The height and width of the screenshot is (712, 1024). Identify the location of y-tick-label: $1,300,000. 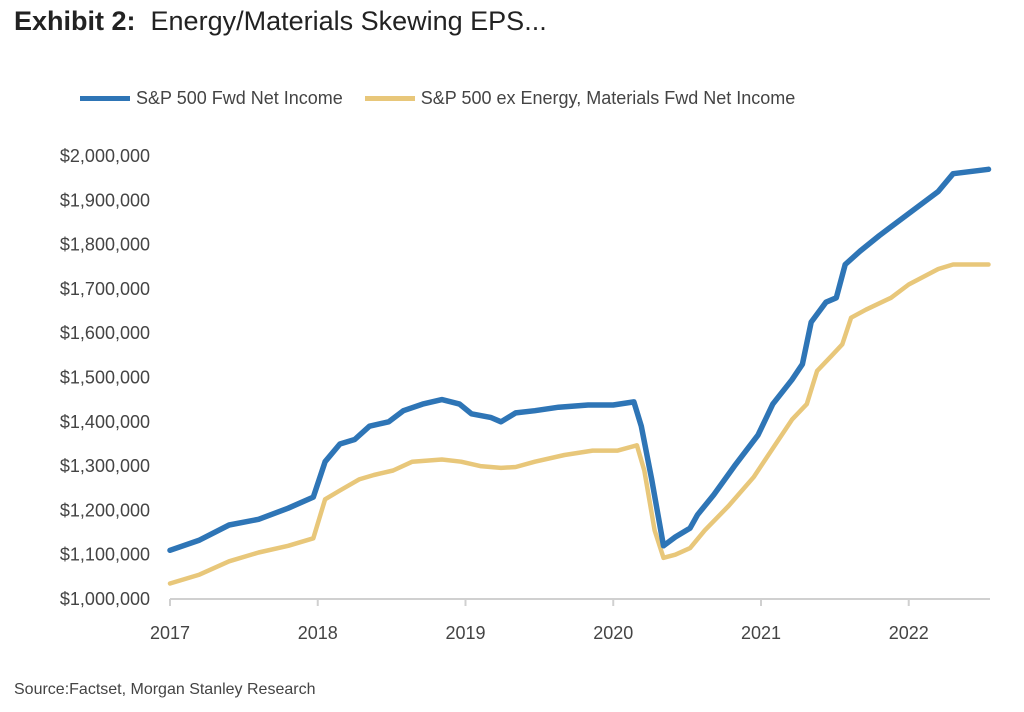
(105, 466).